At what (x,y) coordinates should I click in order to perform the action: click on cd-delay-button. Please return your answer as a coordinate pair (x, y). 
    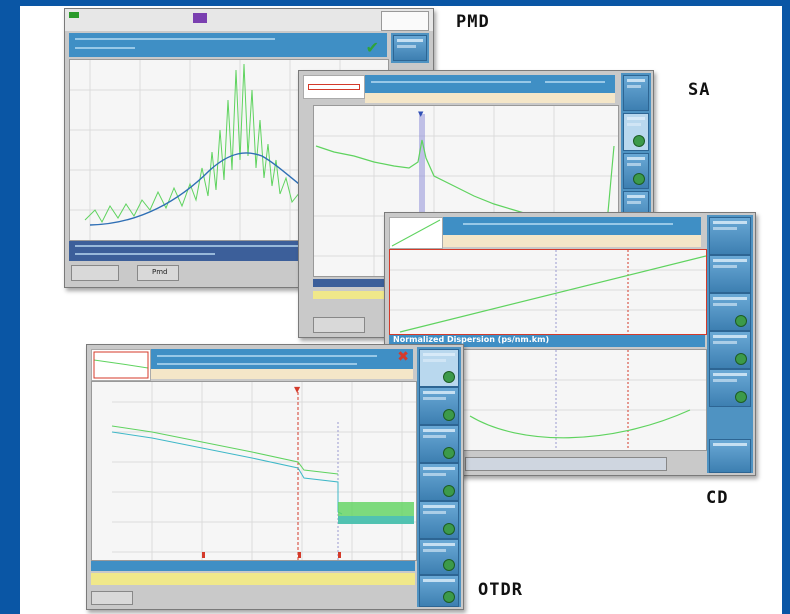
    Looking at the image, I should click on (730, 236).